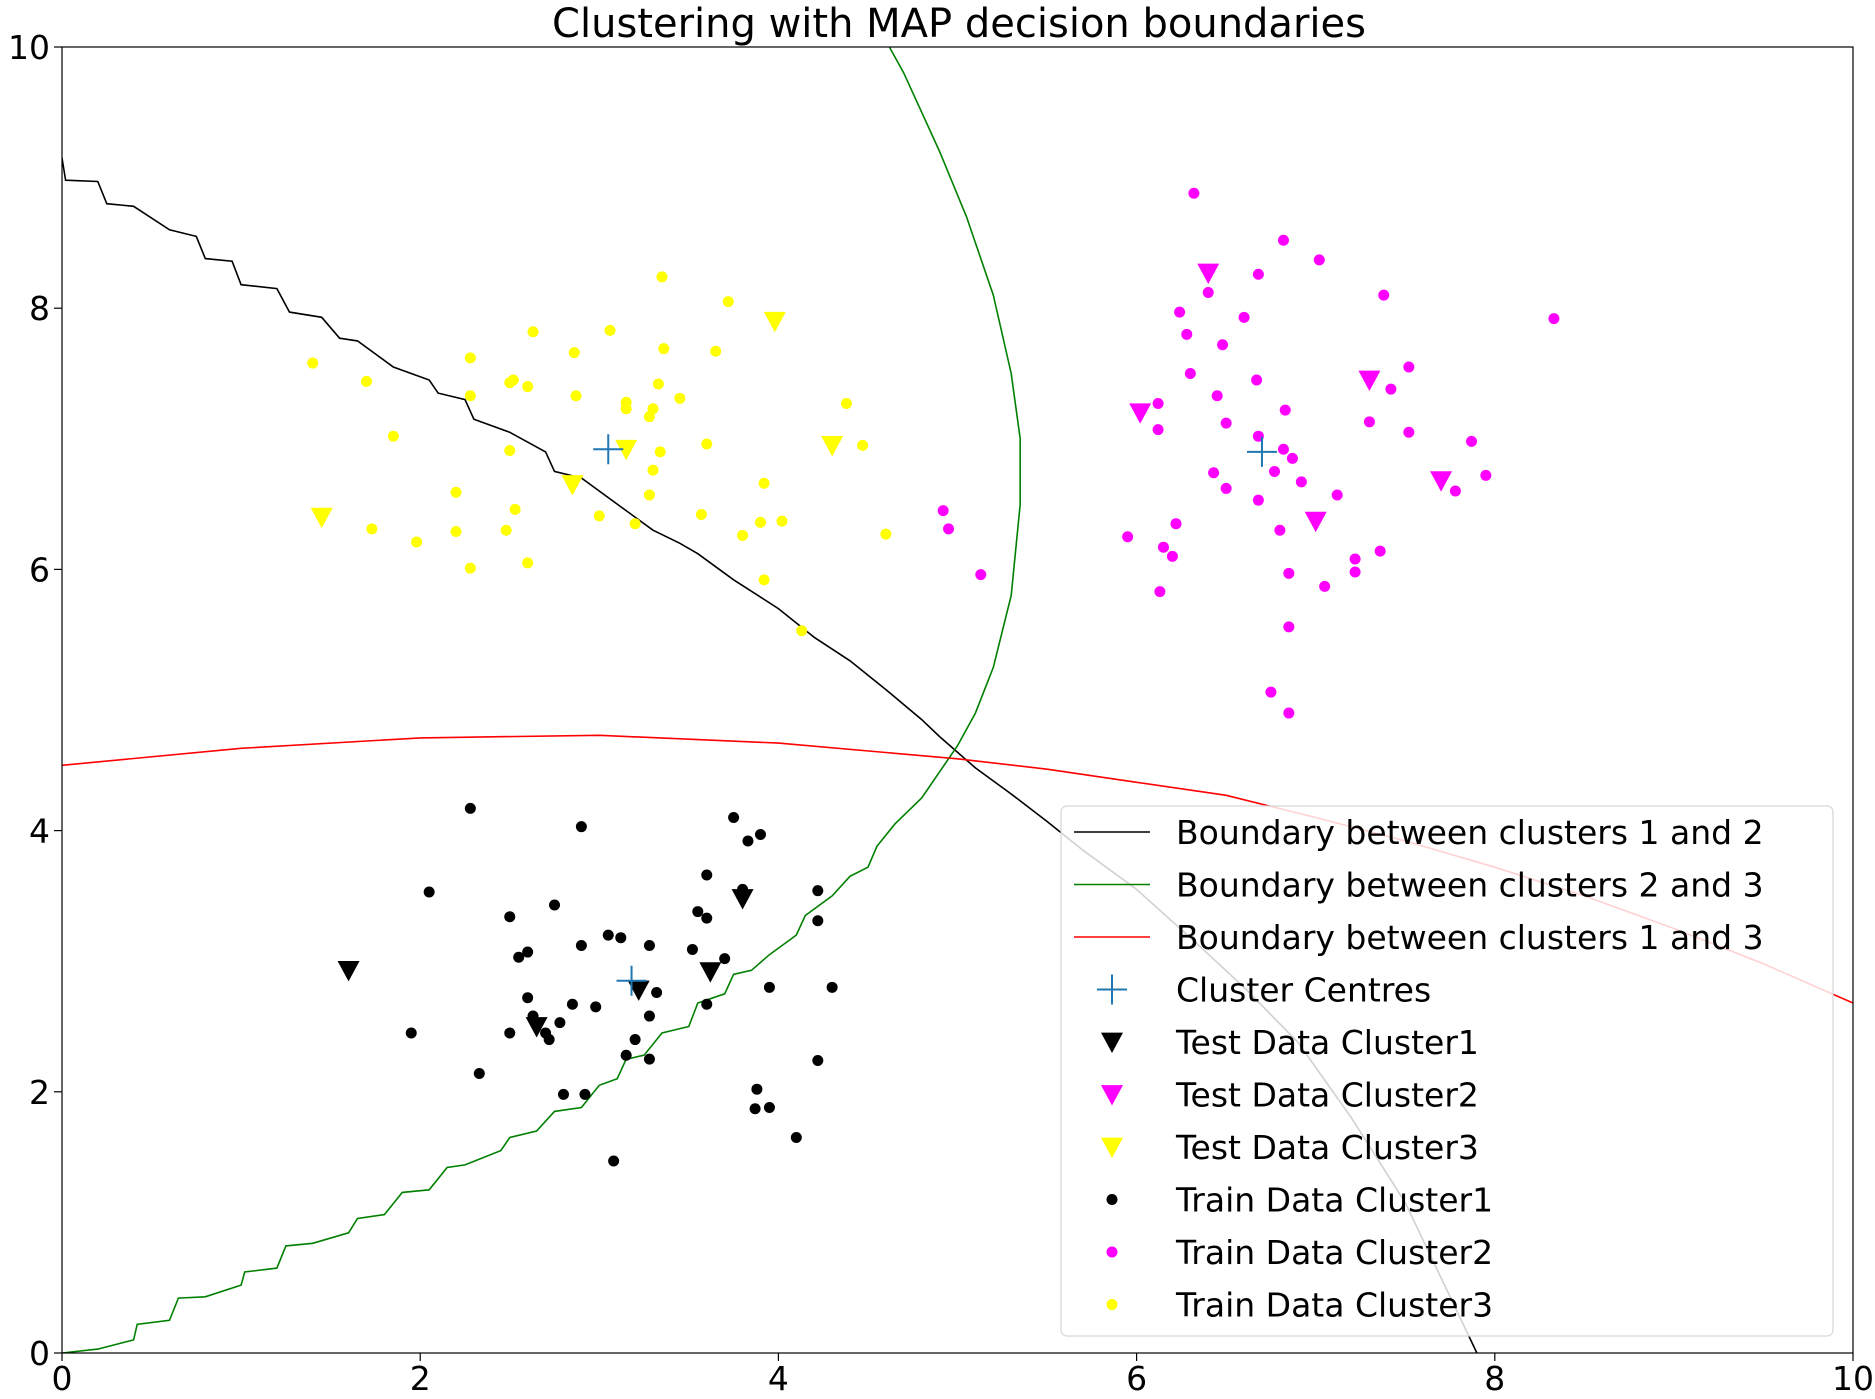 The width and height of the screenshot is (1875, 1399). Describe the element at coordinates (1470, 937) in the screenshot. I see `legend-label: Boundary between clusters 1 and 3` at that location.